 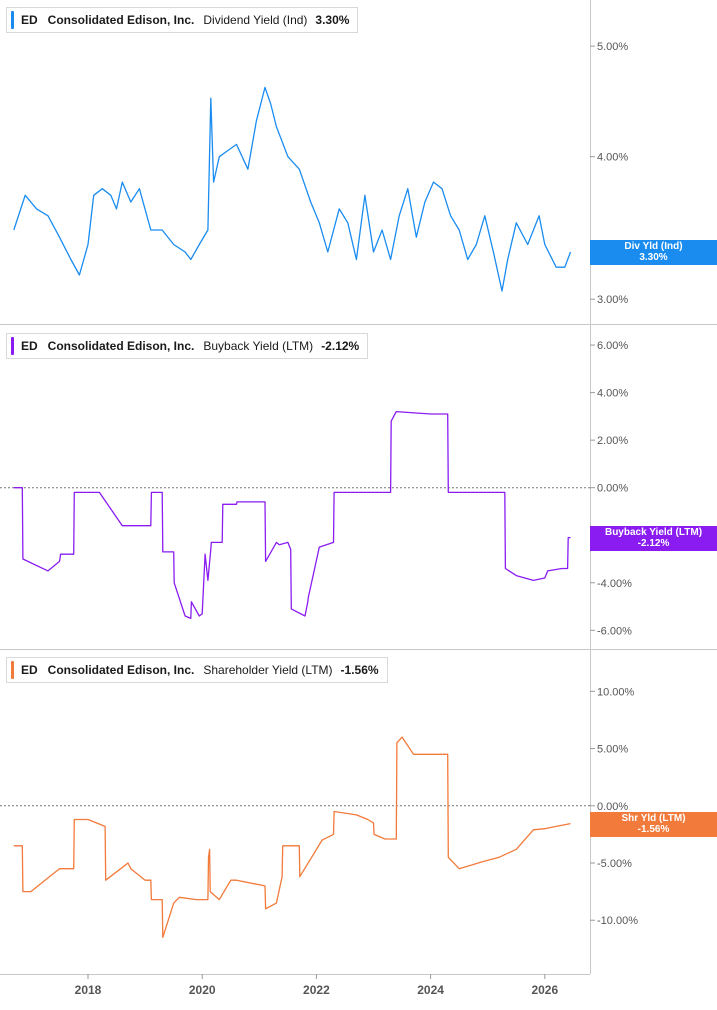 What do you see at coordinates (653, 257) in the screenshot?
I see `tag-value: 3.30%` at bounding box center [653, 257].